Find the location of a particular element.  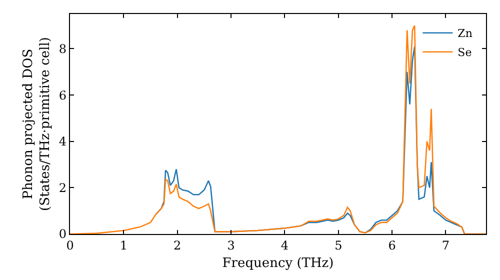

x-tick-label: 7 is located at coordinates (446, 245).